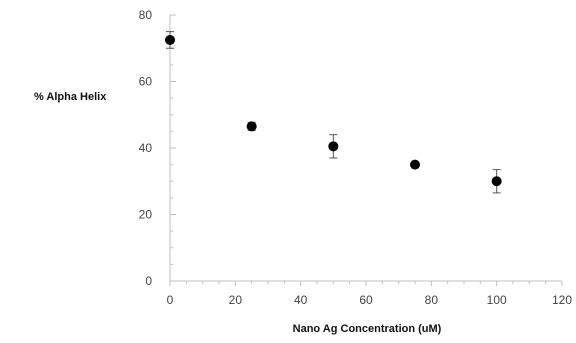 This screenshot has height=343, width=576. Describe the element at coordinates (367, 329) in the screenshot. I see `x-axis-title: Nano Ag Concentration (uM)` at that location.